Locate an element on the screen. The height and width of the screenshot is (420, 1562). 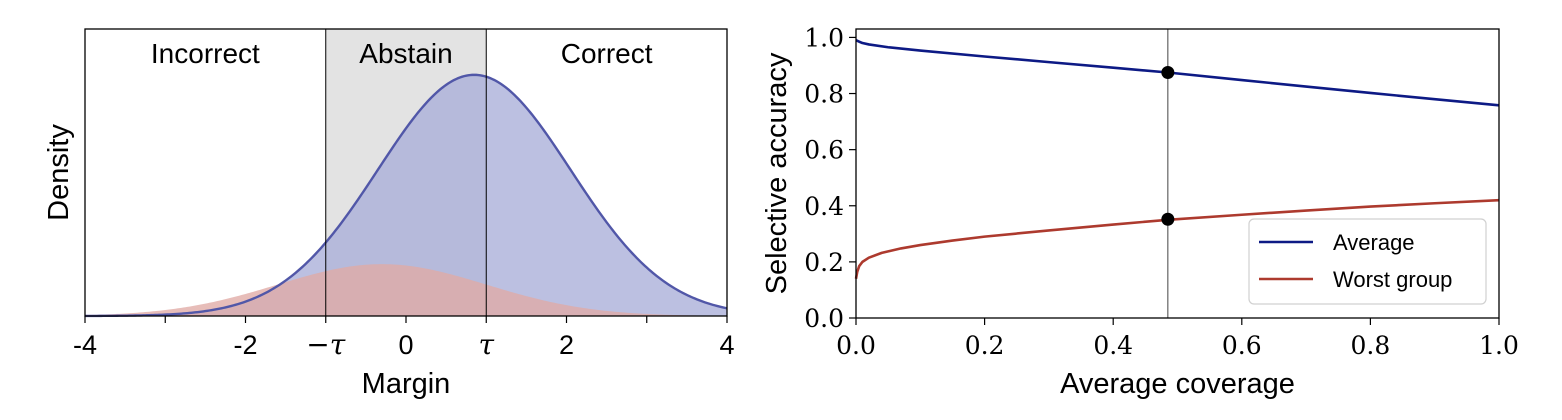
left-x-tick-label: 4 is located at coordinates (726, 345).